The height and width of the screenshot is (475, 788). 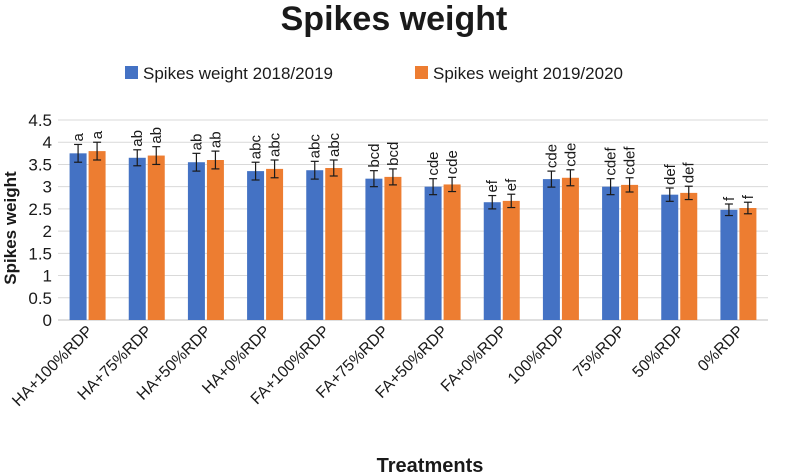 I want to click on y-tick-label: 3.5, so click(x=40, y=164).